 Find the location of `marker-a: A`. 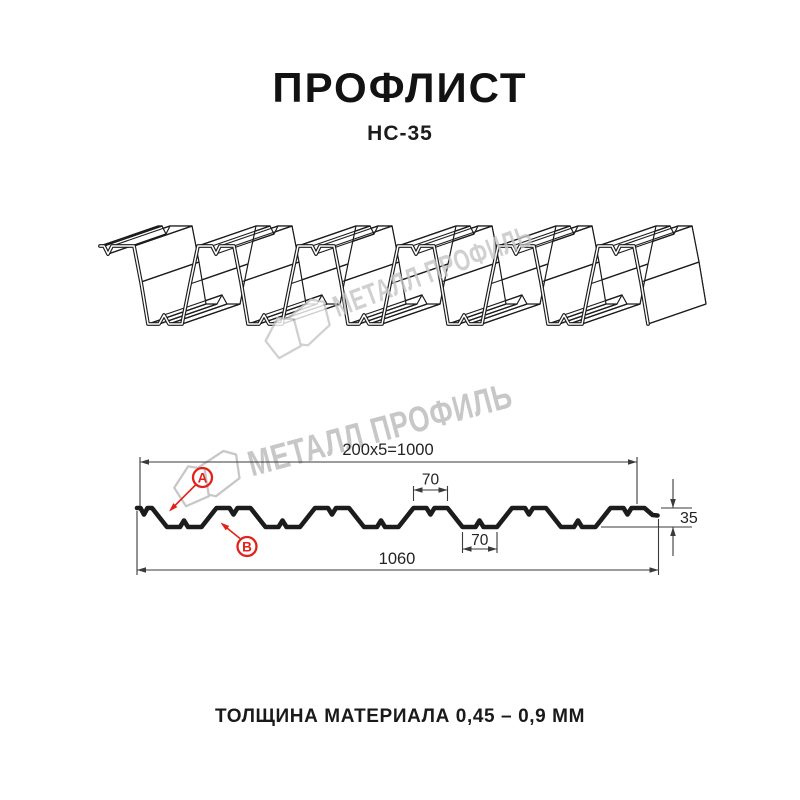

marker-a: A is located at coordinates (191, 489).